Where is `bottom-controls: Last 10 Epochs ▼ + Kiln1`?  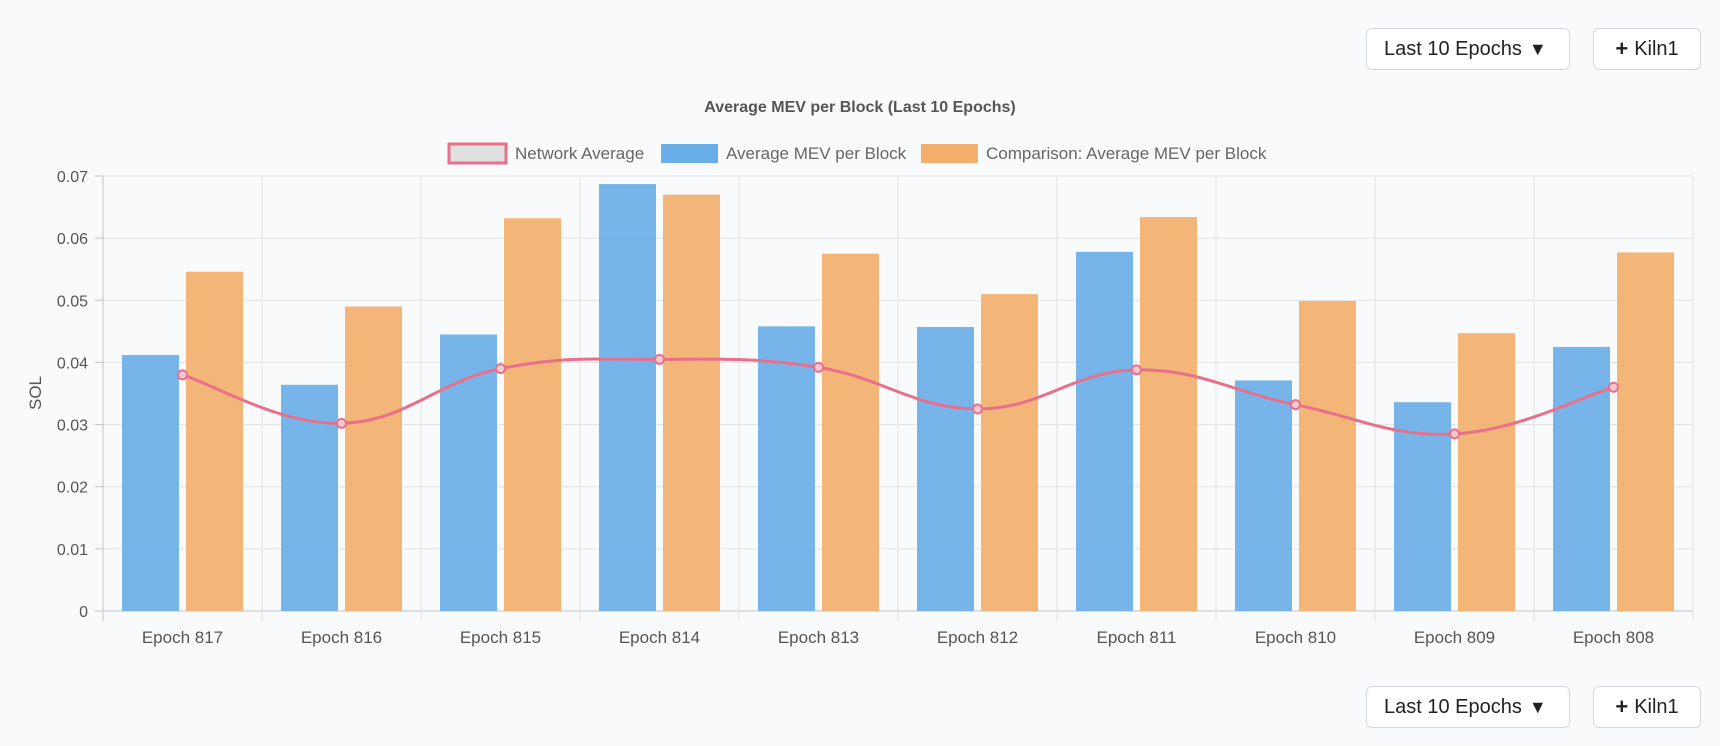
bottom-controls: Last 10 Epochs ▼ + Kiln1 is located at coordinates (1533, 707).